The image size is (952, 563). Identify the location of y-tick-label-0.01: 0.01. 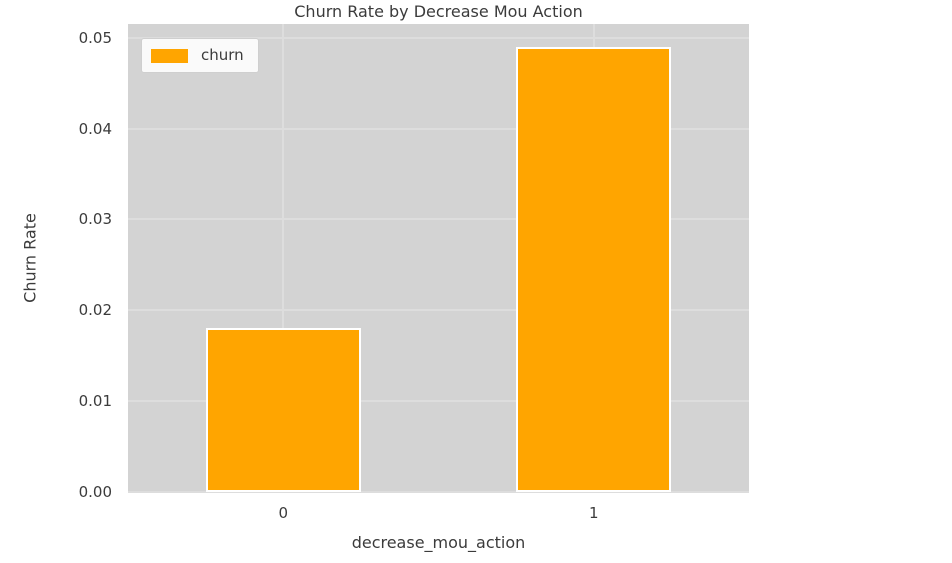
(95, 401).